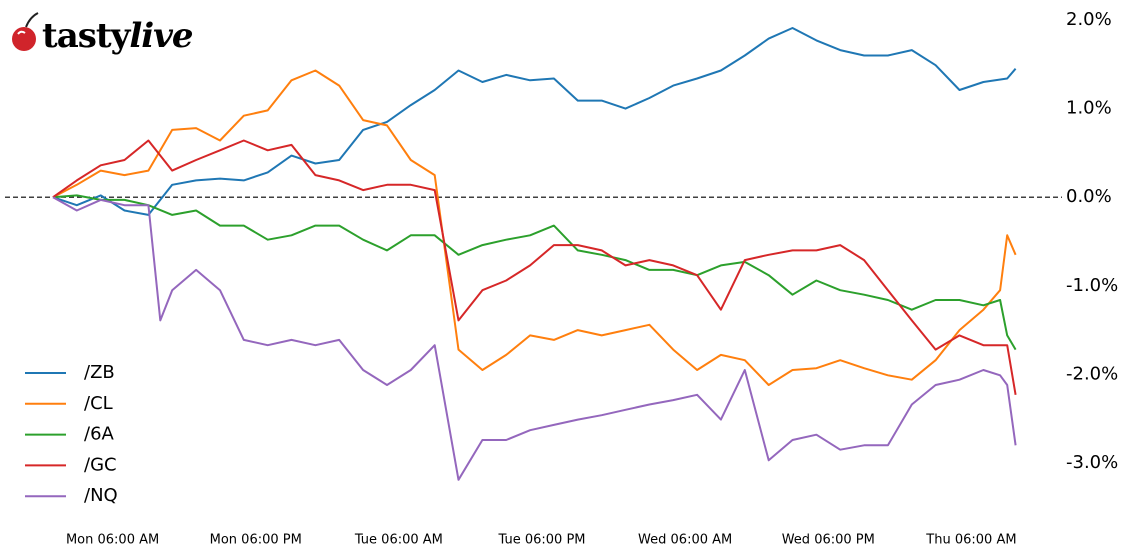  I want to click on logo-text: tastylive, so click(117, 36).